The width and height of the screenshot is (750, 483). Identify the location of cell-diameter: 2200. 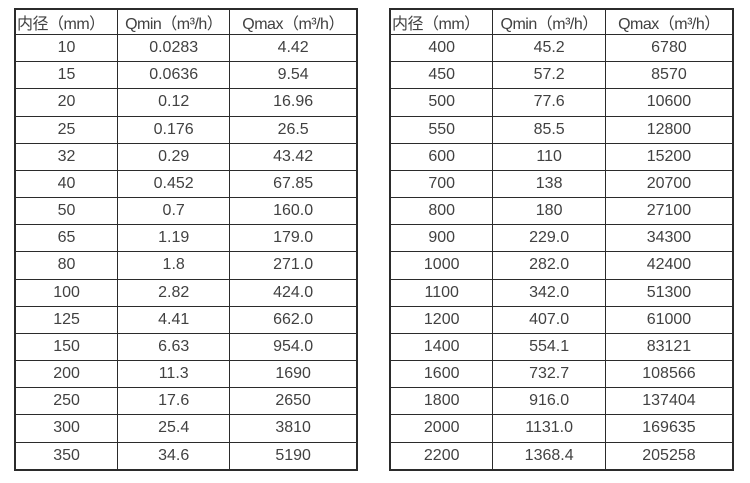
(441, 456).